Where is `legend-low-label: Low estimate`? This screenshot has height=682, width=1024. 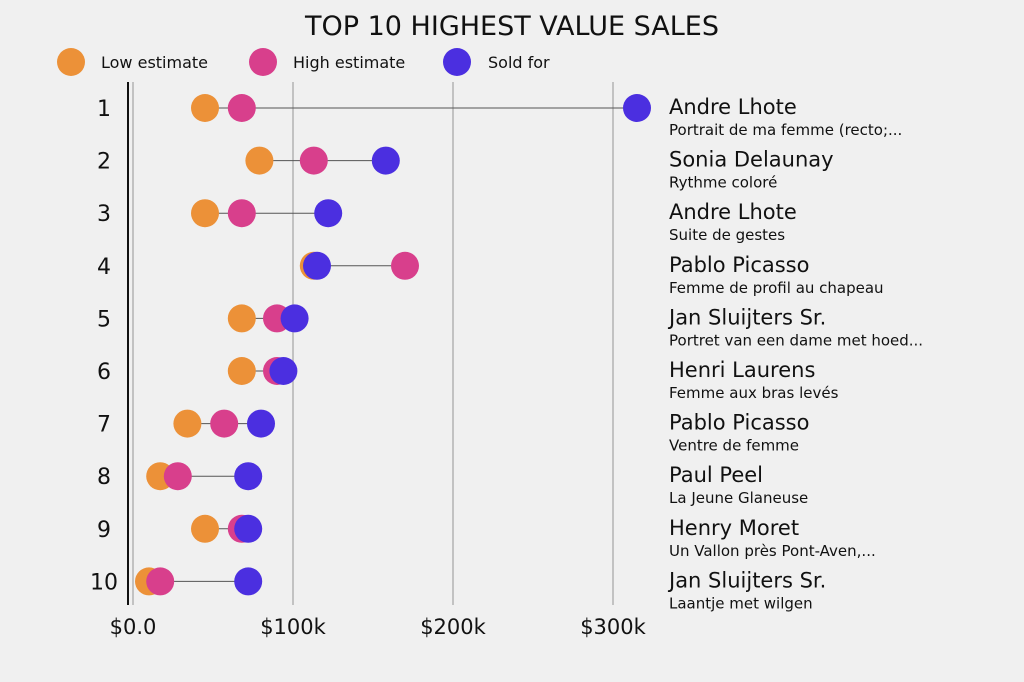
legend-low-label: Low estimate is located at coordinates (154, 62).